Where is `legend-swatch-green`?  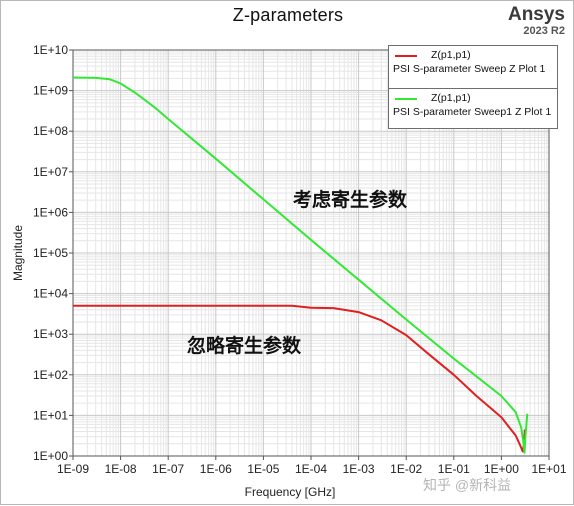
legend-swatch-green is located at coordinates (406, 99).